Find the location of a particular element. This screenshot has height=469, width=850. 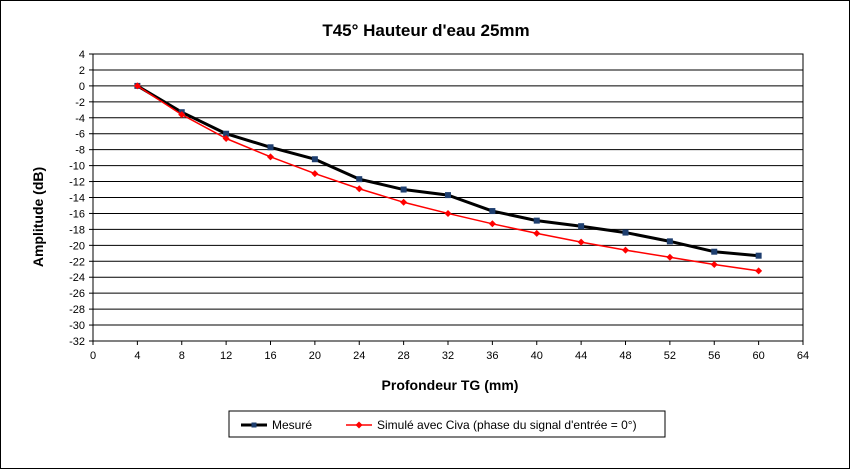

y-tick-label: -14 is located at coordinates (77, 199).